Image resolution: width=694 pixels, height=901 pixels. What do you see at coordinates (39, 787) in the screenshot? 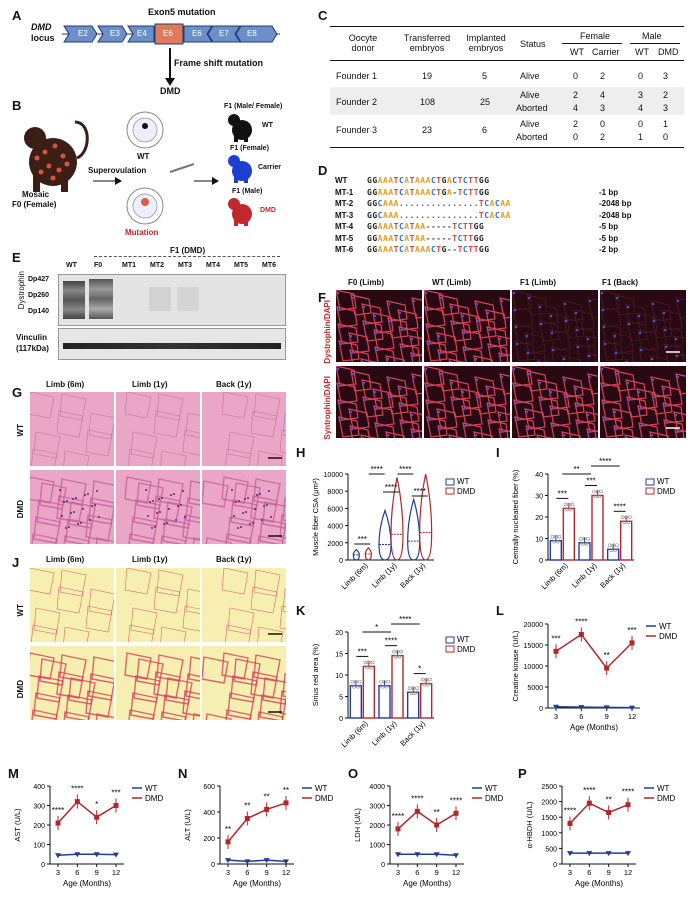
I see `y-tick-label: 400` at bounding box center [39, 787].